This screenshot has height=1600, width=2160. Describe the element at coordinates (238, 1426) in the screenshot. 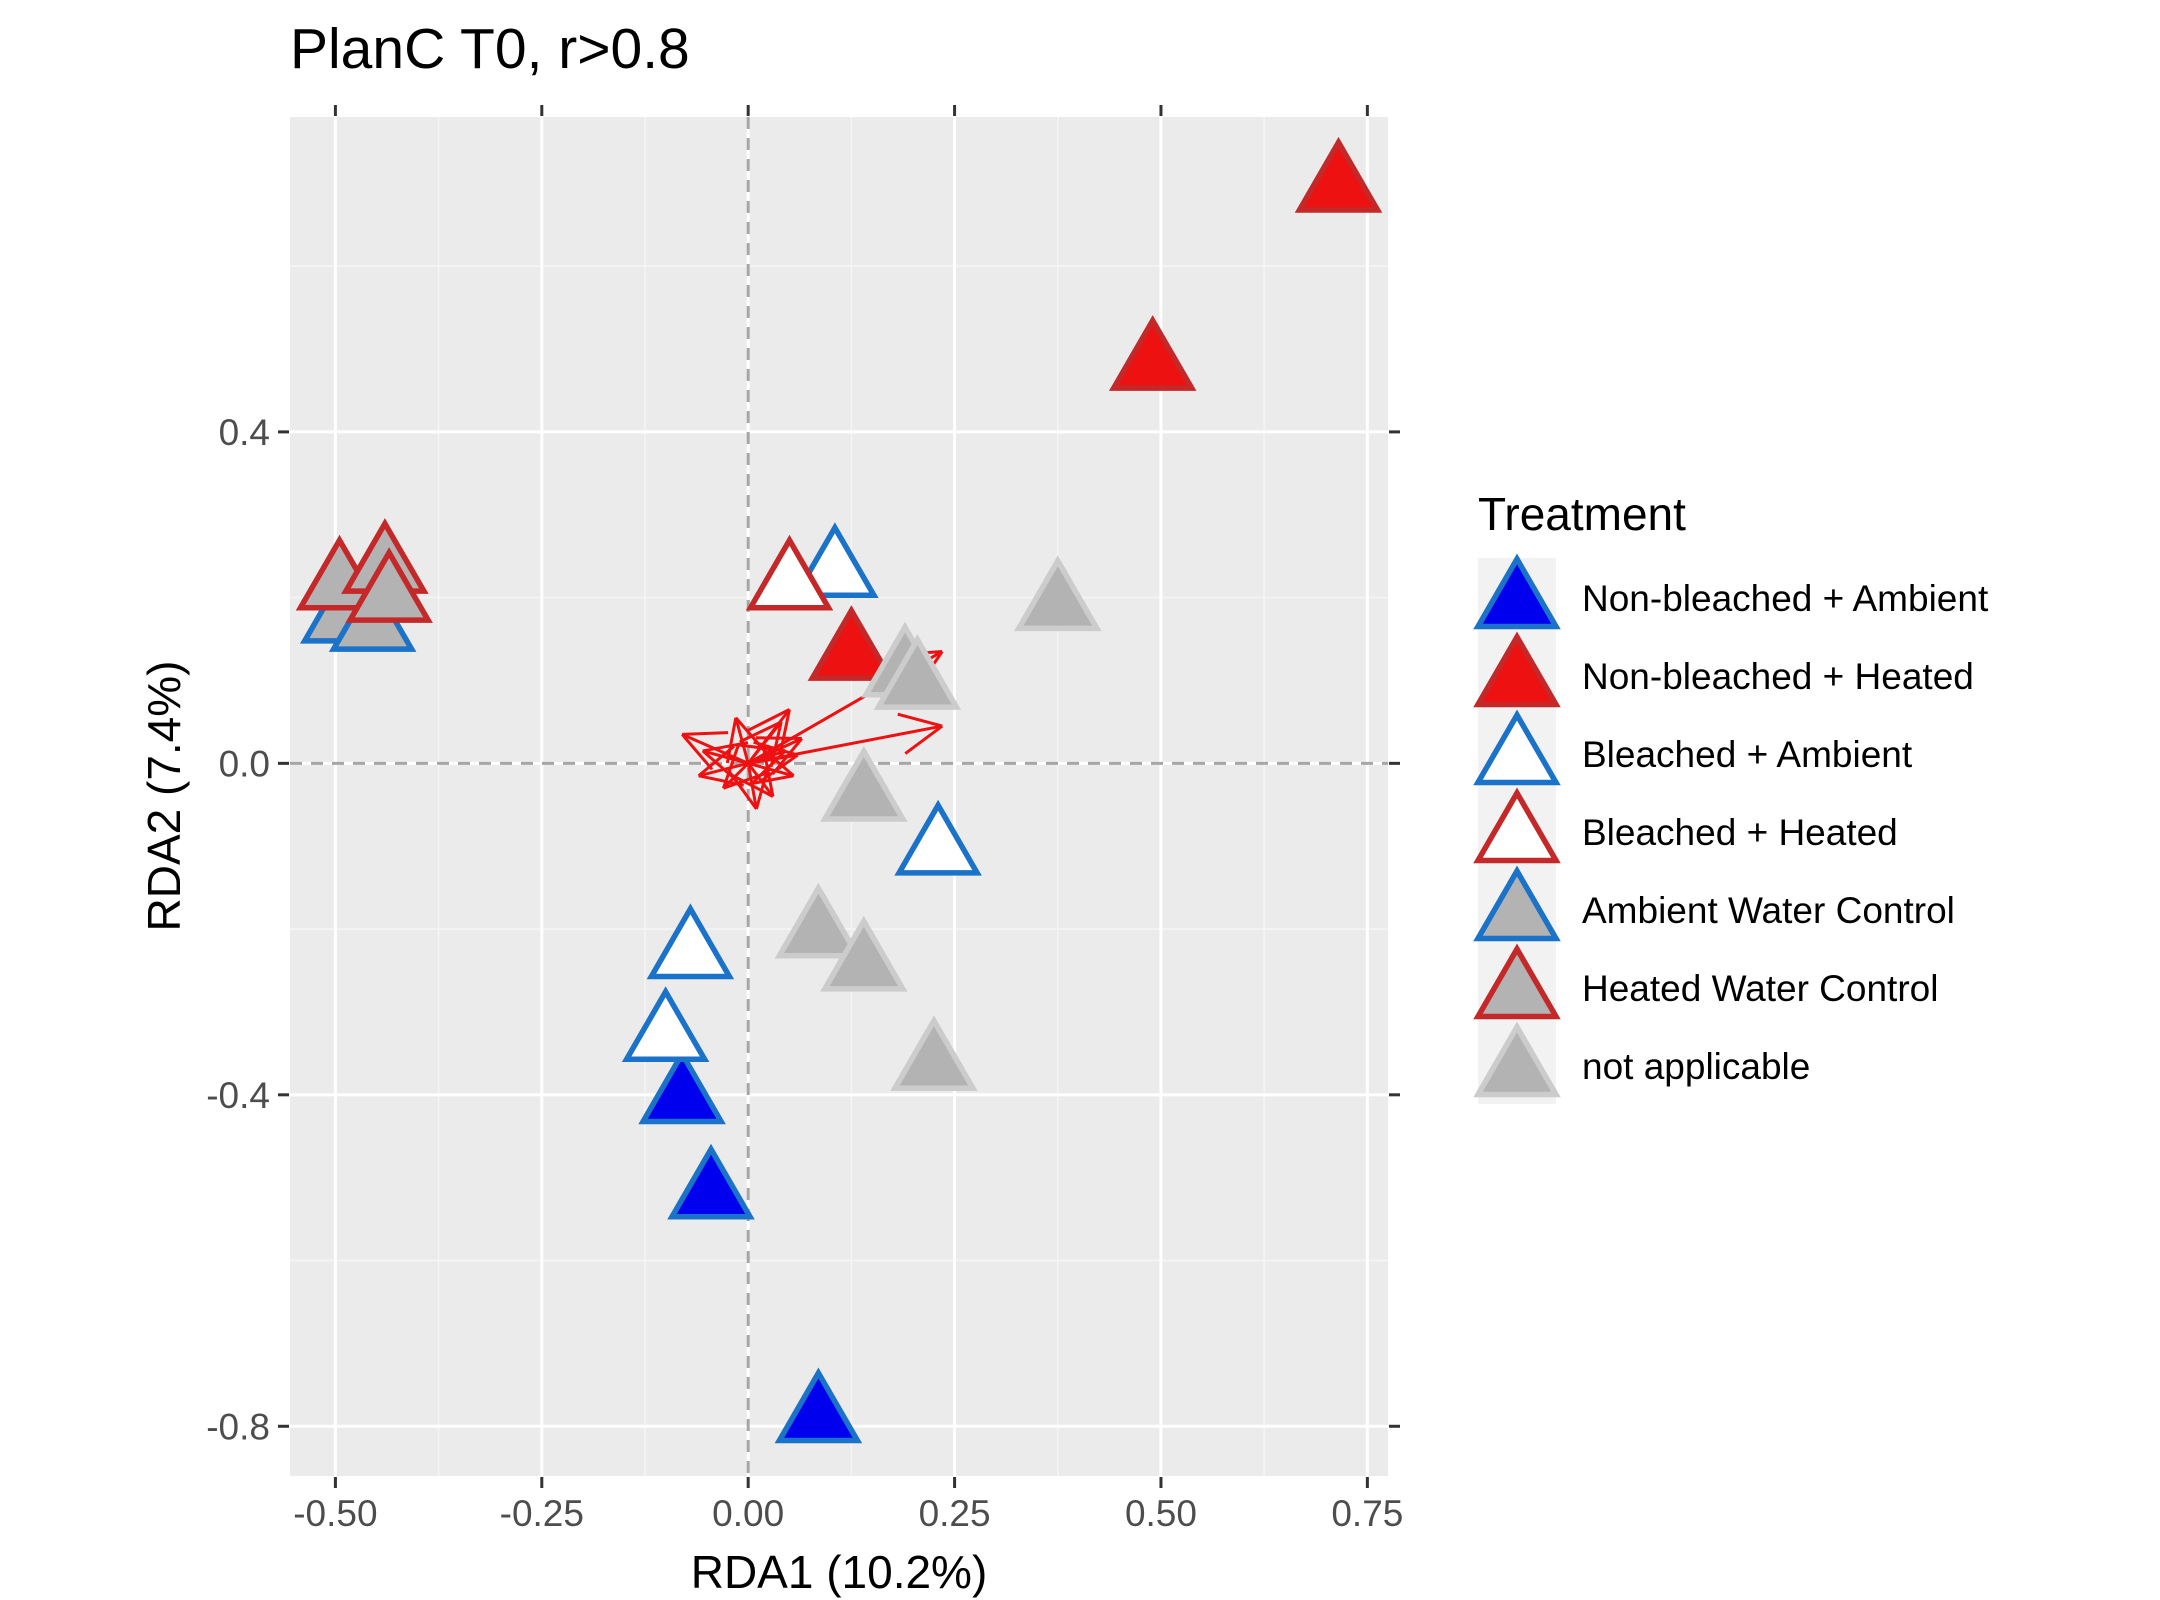

I see `y-tick-label: -0.8` at that location.